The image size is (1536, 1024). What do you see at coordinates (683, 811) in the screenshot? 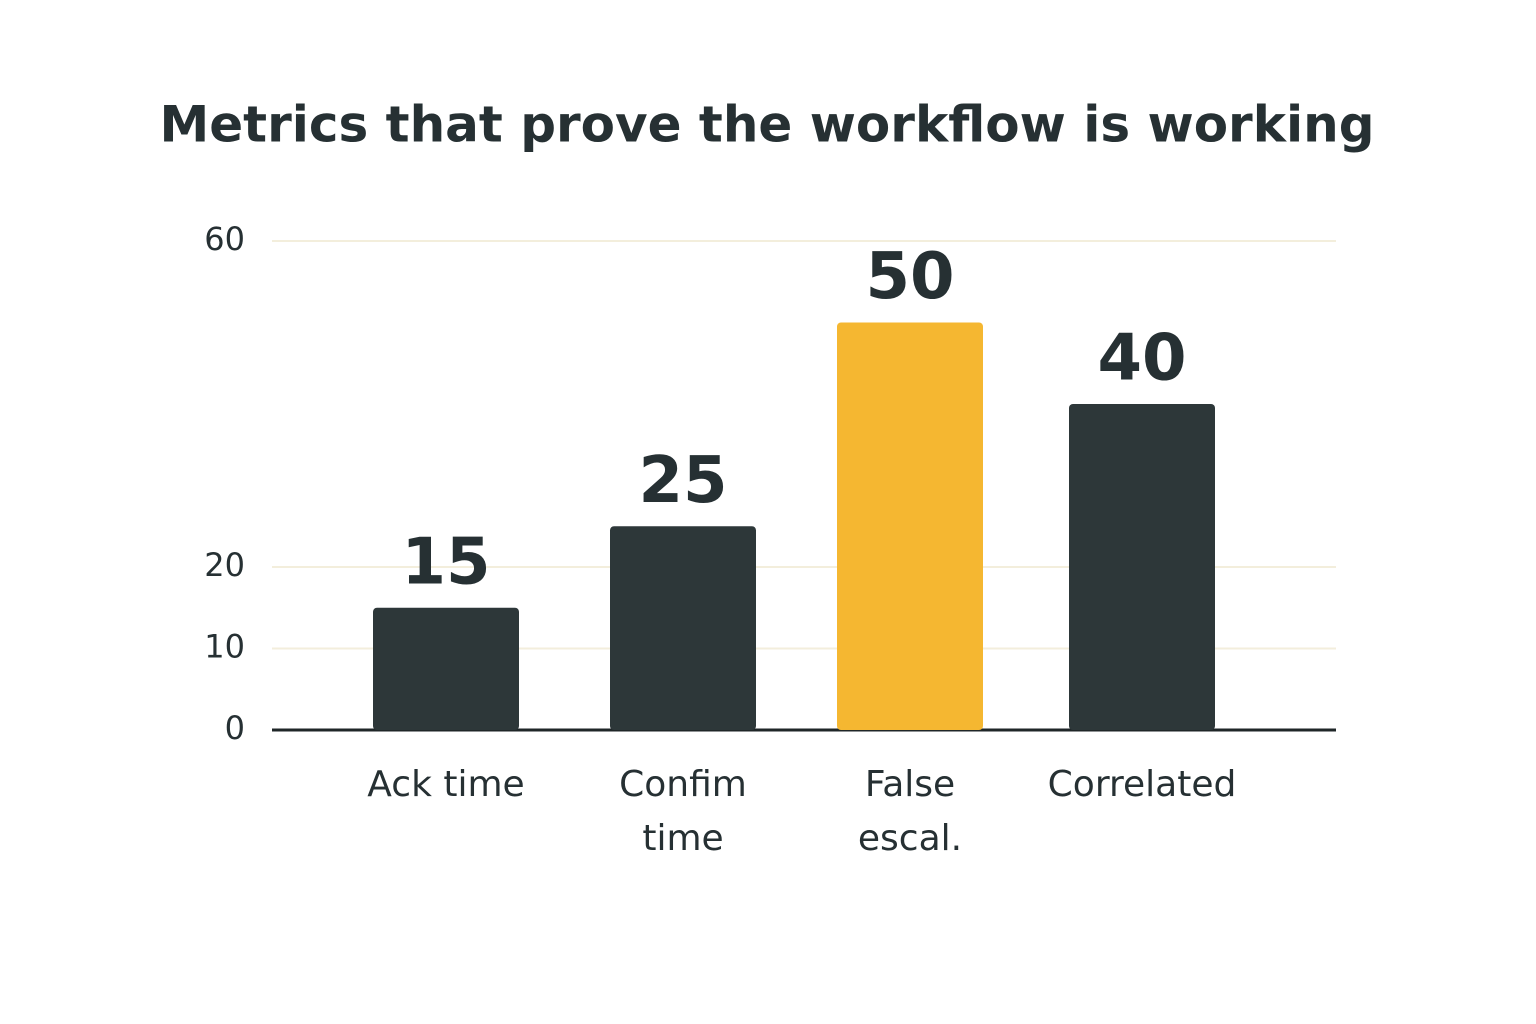
I see `x-tick-label: Confim time` at bounding box center [683, 811].